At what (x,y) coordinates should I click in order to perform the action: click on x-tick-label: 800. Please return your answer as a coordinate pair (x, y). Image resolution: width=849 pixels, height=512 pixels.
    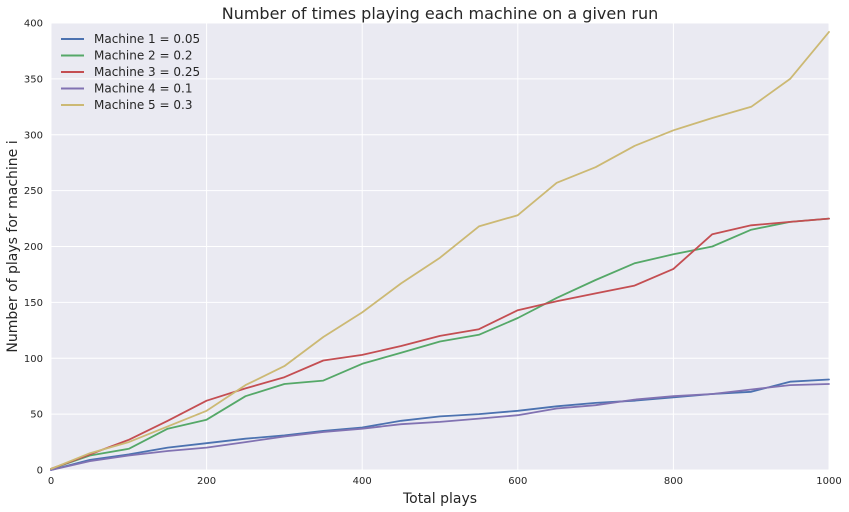
    Looking at the image, I should click on (673, 481).